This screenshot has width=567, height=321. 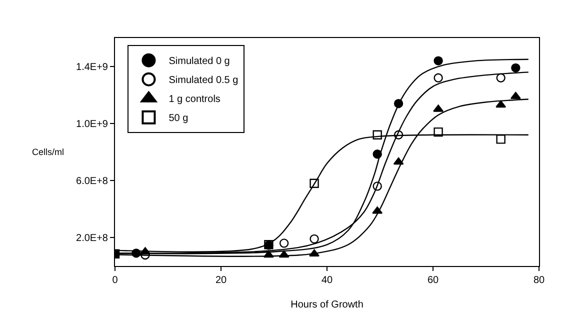 What do you see at coordinates (221, 280) in the screenshot?
I see `x-tick-label: 20` at bounding box center [221, 280].